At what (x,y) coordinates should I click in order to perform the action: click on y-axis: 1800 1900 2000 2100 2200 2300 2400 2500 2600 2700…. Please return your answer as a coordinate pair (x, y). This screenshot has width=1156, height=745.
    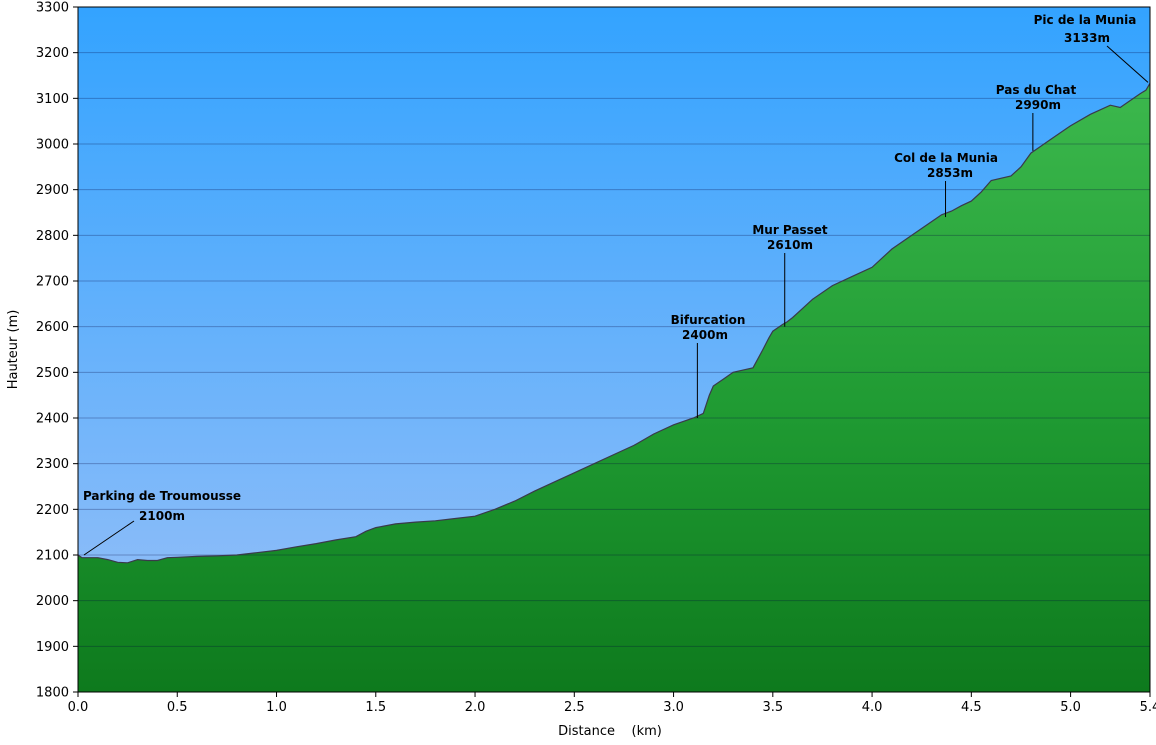
    Looking at the image, I should click on (57, 351).